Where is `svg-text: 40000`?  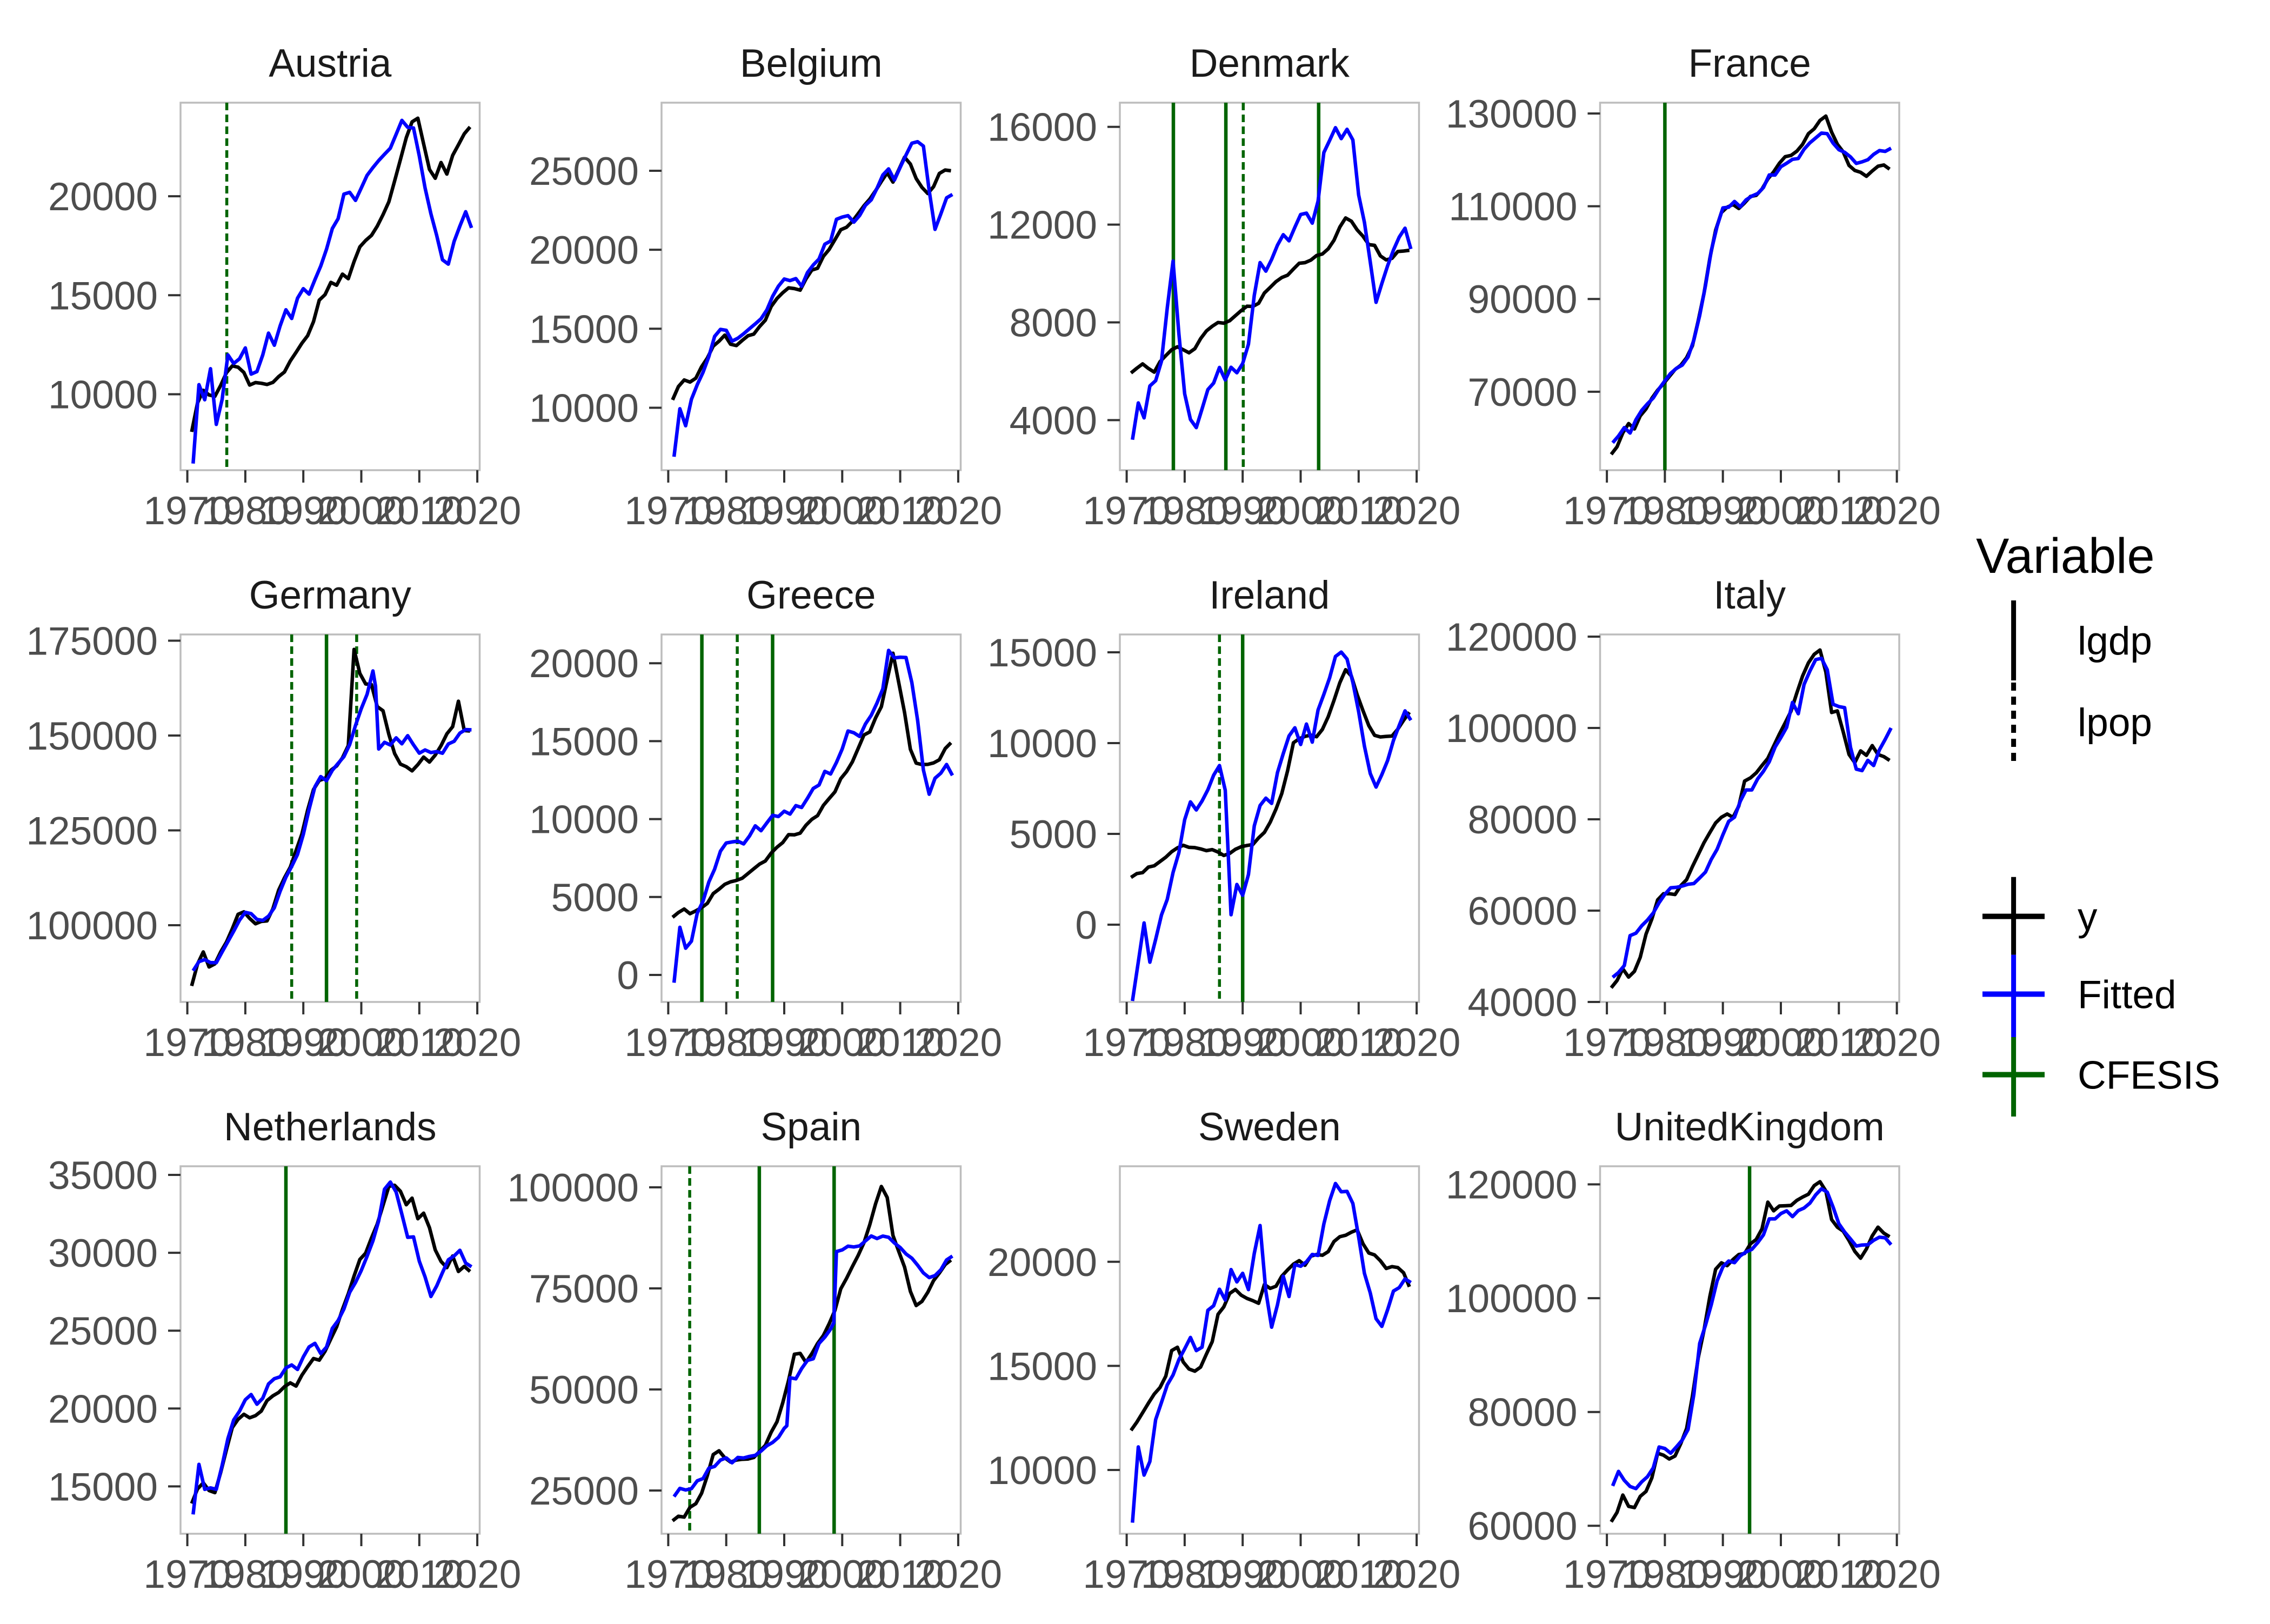
svg-text: 40000 is located at coordinates (1523, 1003).